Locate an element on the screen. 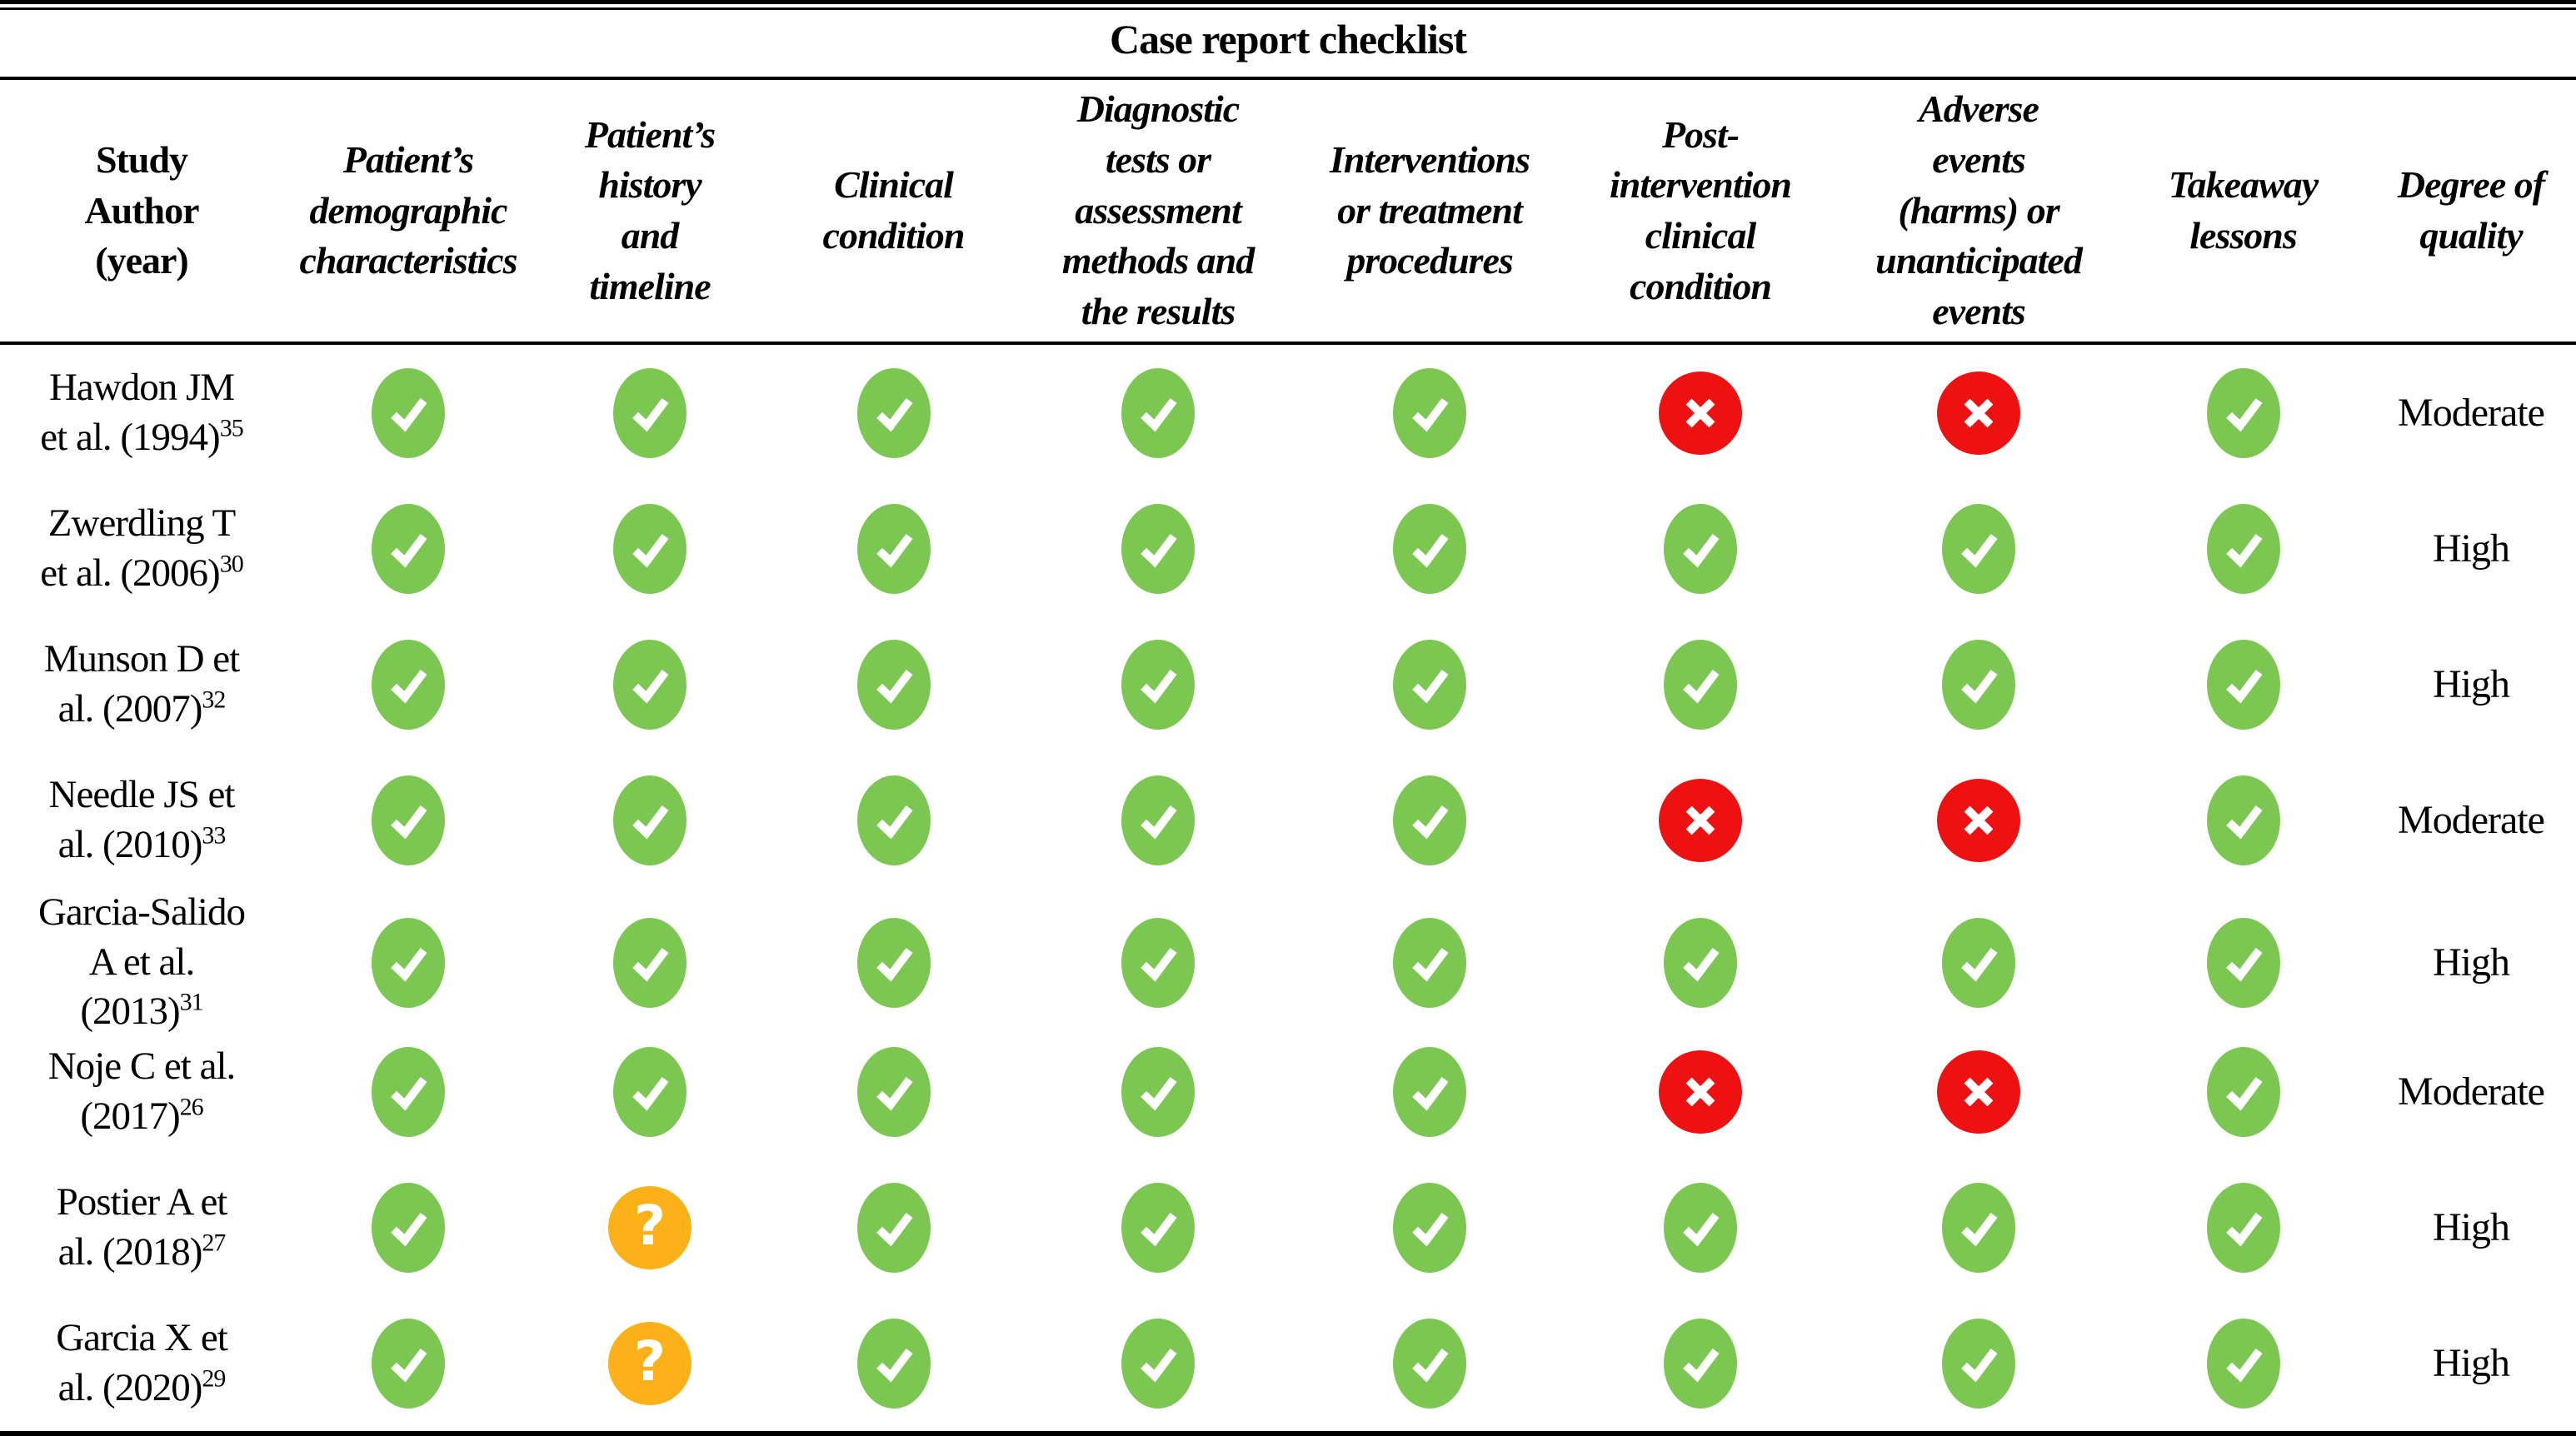  column-header-label: Clinical condition is located at coordinates (894, 210).